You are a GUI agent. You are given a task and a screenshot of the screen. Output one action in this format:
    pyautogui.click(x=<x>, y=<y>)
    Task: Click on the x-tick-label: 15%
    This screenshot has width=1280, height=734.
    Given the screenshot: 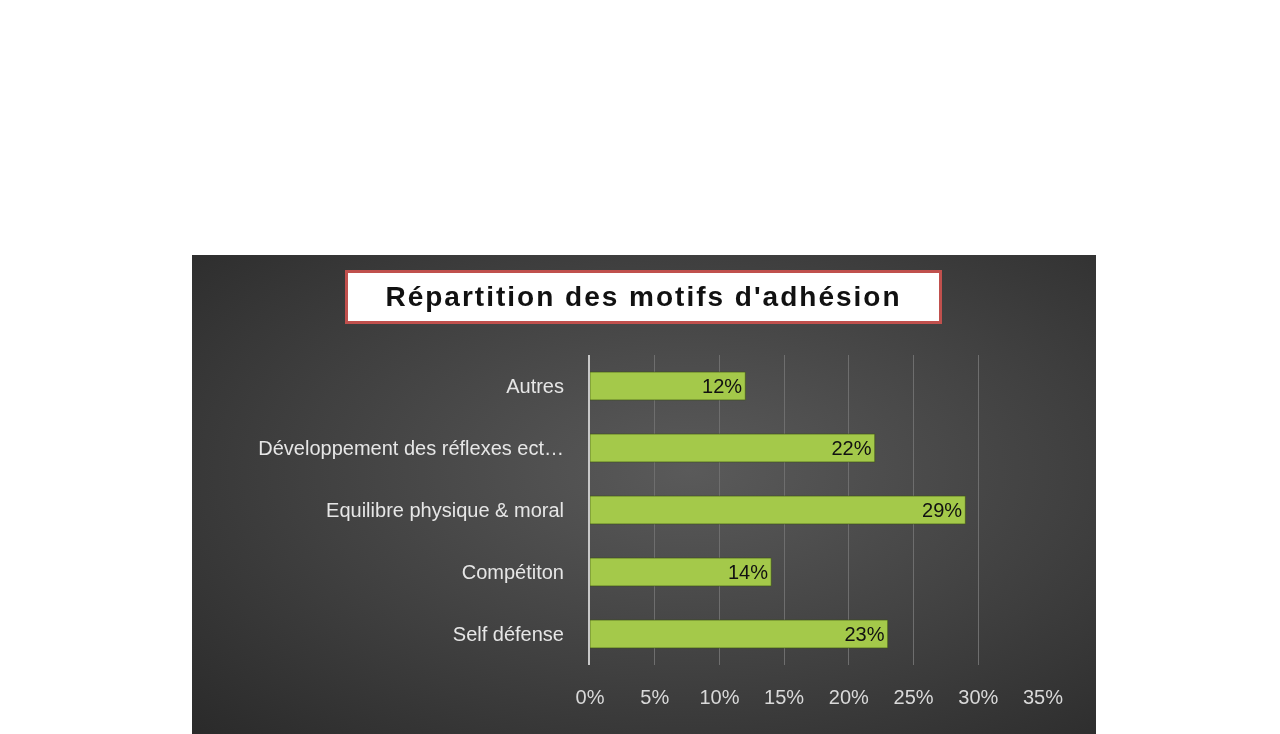 What is the action you would take?
    pyautogui.click(x=784, y=697)
    